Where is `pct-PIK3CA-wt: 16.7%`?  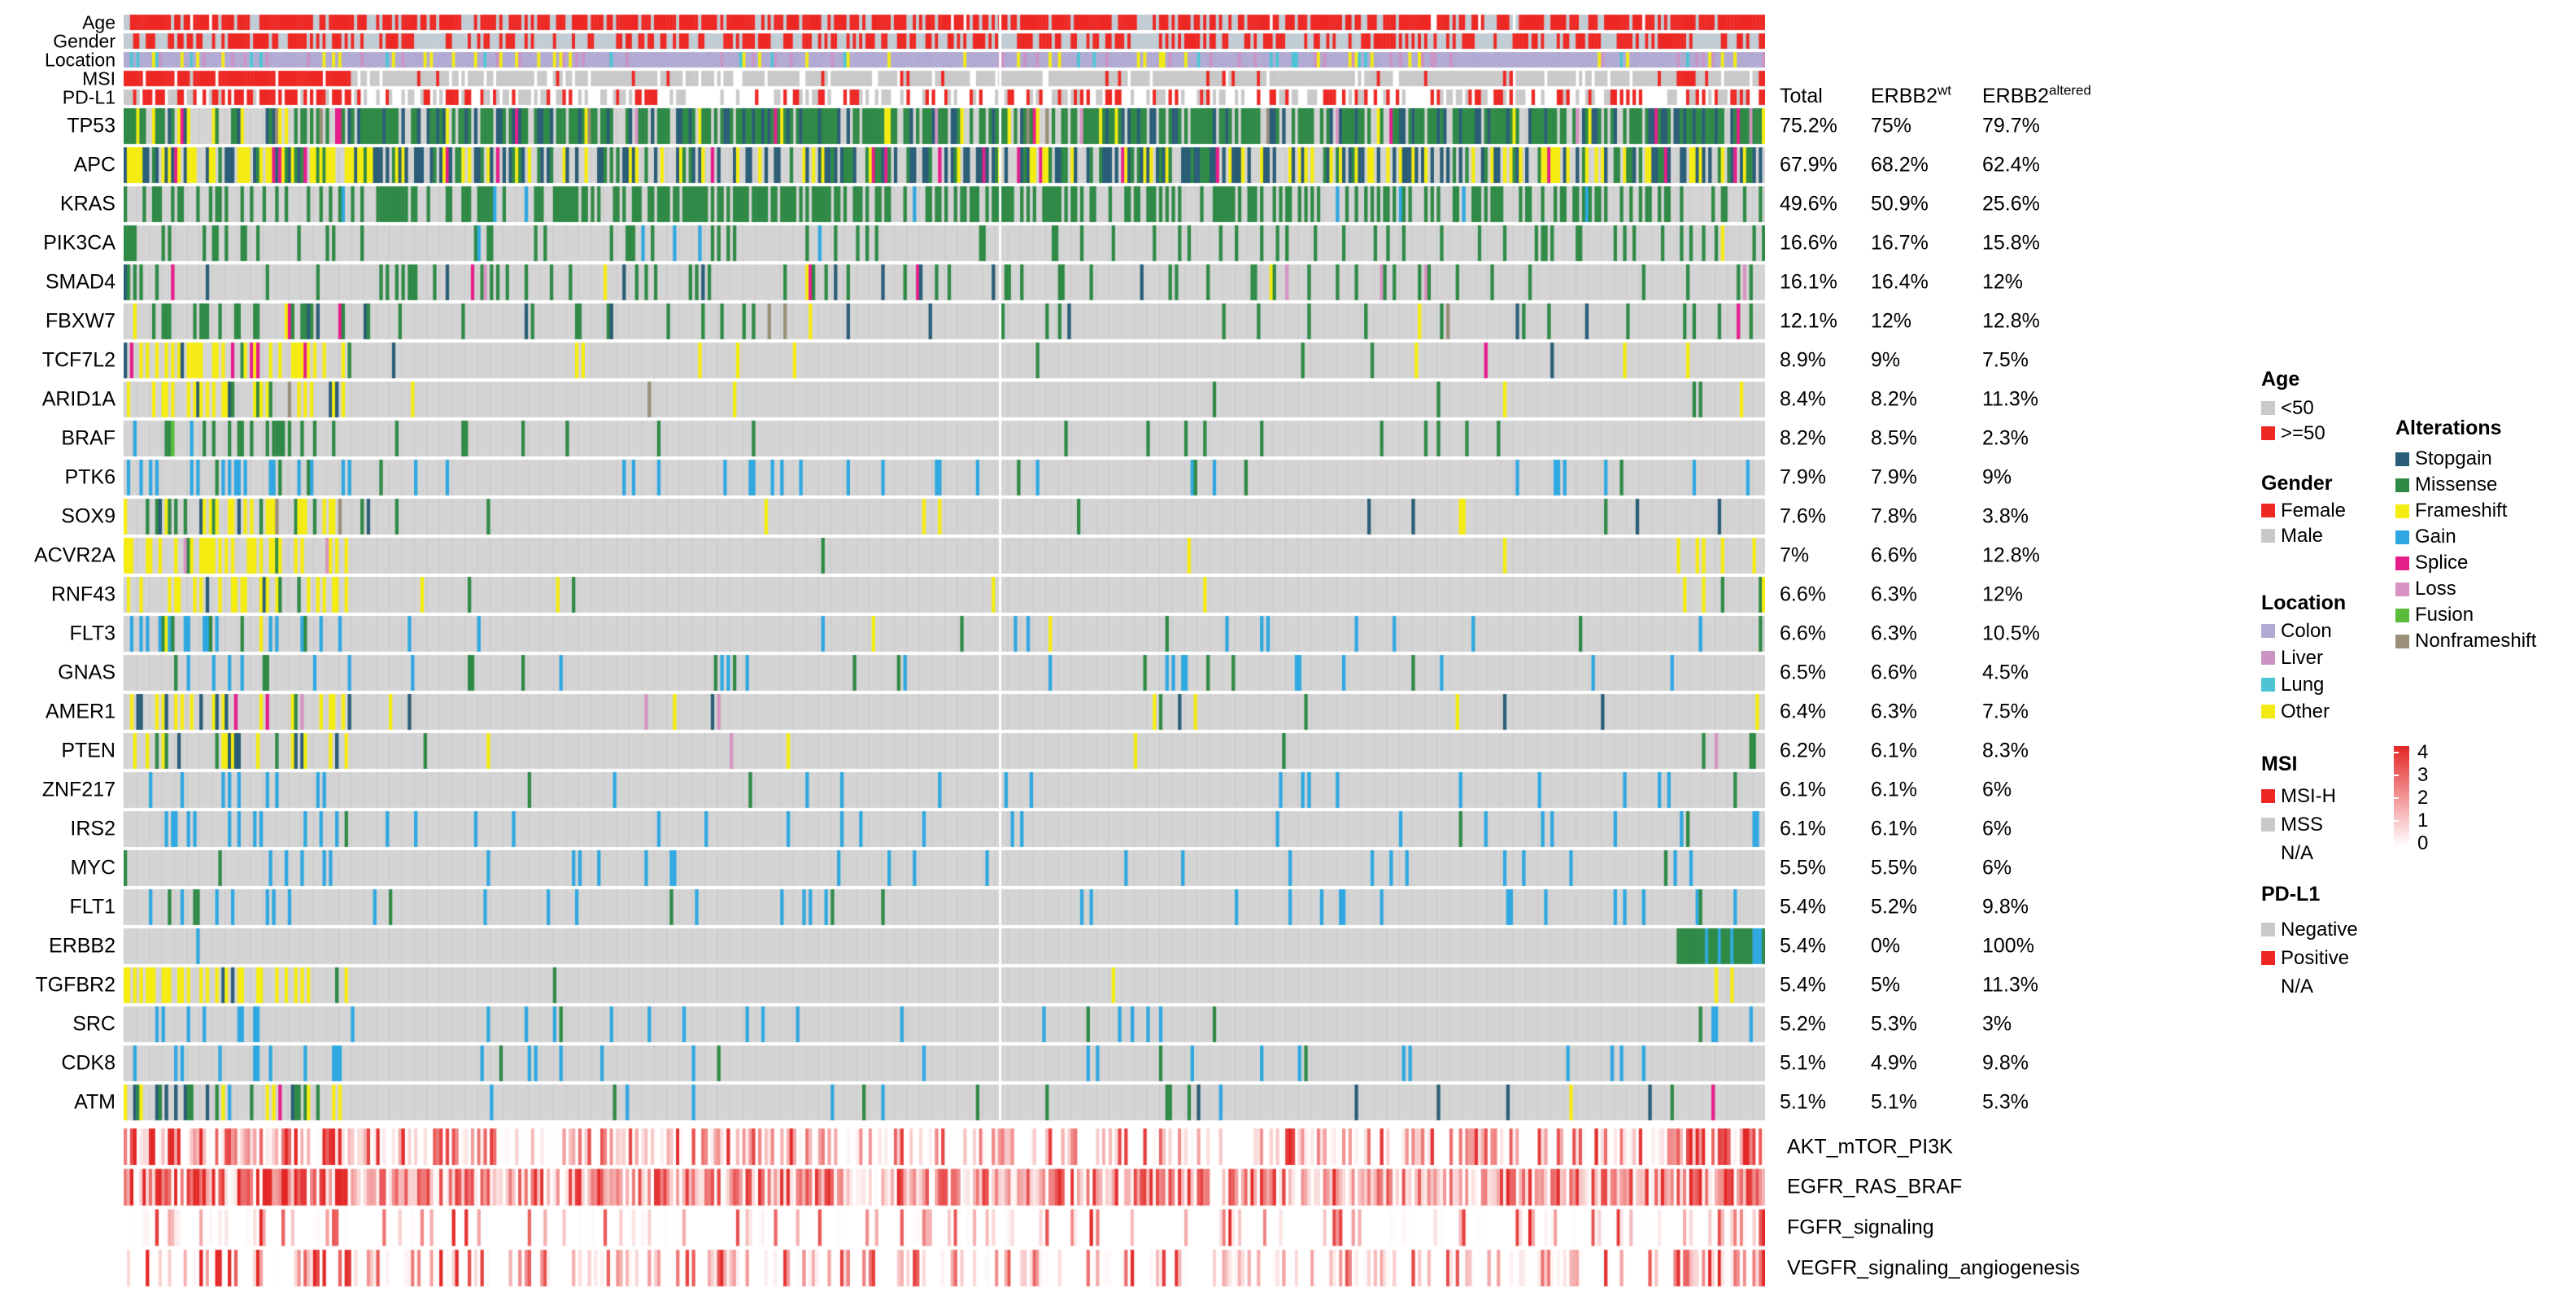 pct-PIK3CA-wt: 16.7% is located at coordinates (1900, 243).